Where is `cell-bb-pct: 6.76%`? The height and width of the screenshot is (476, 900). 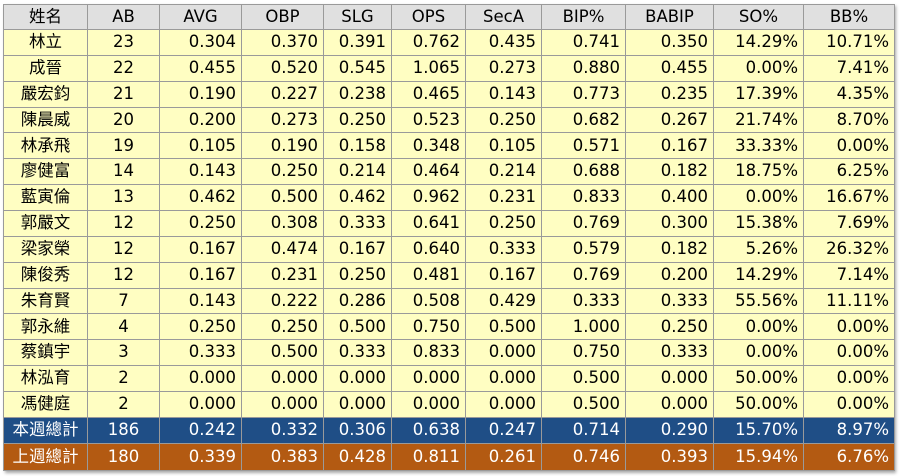
cell-bb-pct: 6.76% is located at coordinates (849, 457).